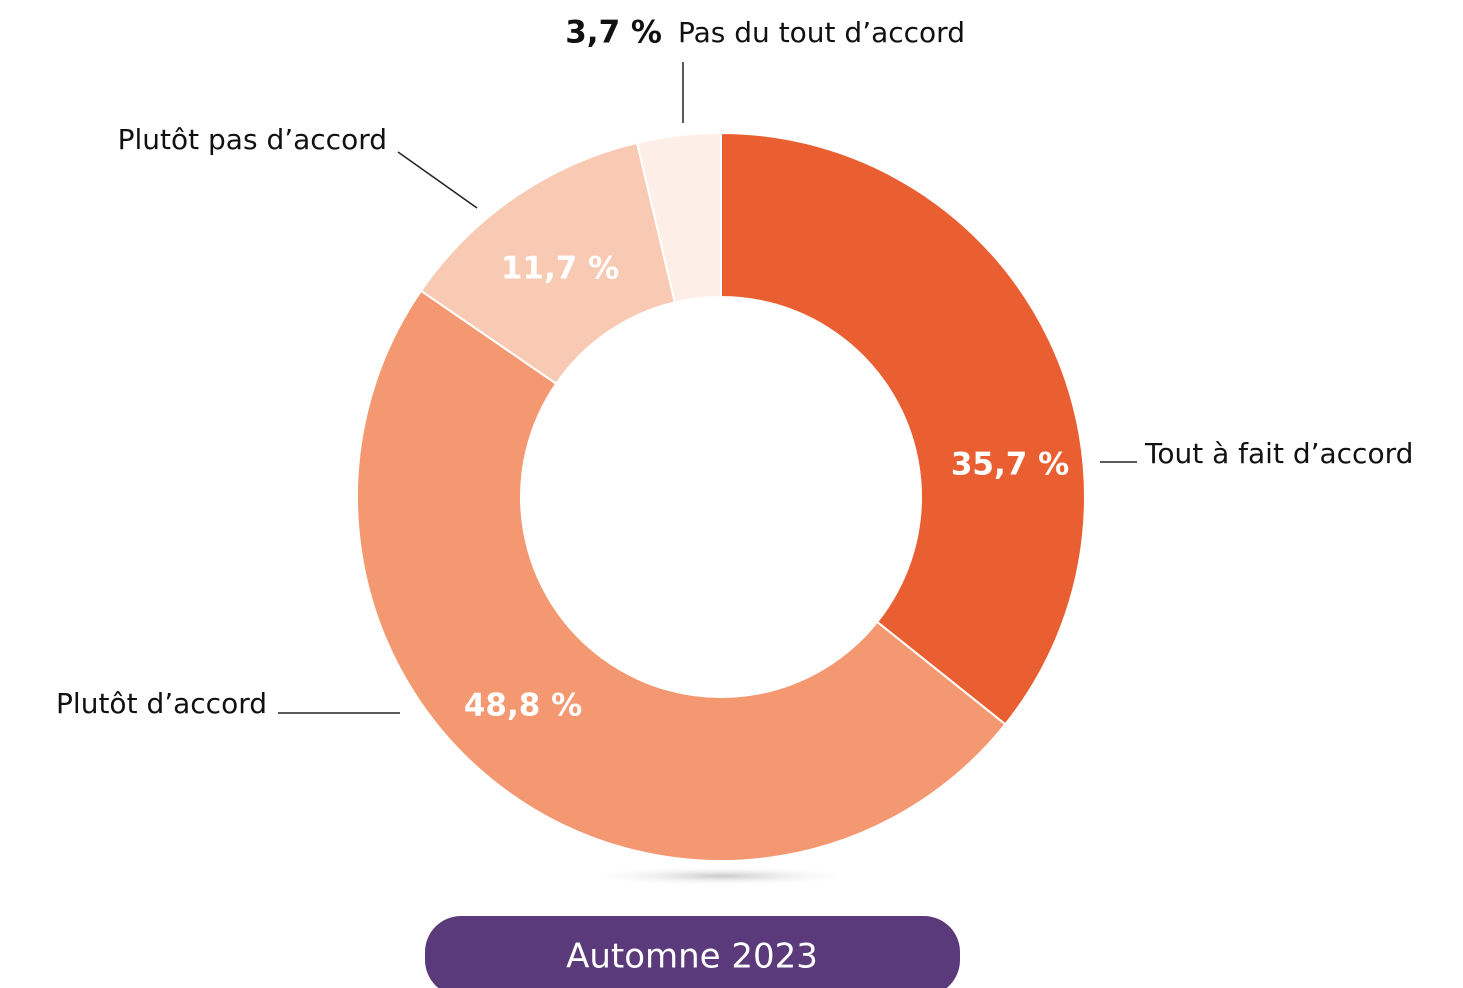 This screenshot has height=988, width=1463. What do you see at coordinates (1010, 465) in the screenshot?
I see `value-label: 35,7 %` at bounding box center [1010, 465].